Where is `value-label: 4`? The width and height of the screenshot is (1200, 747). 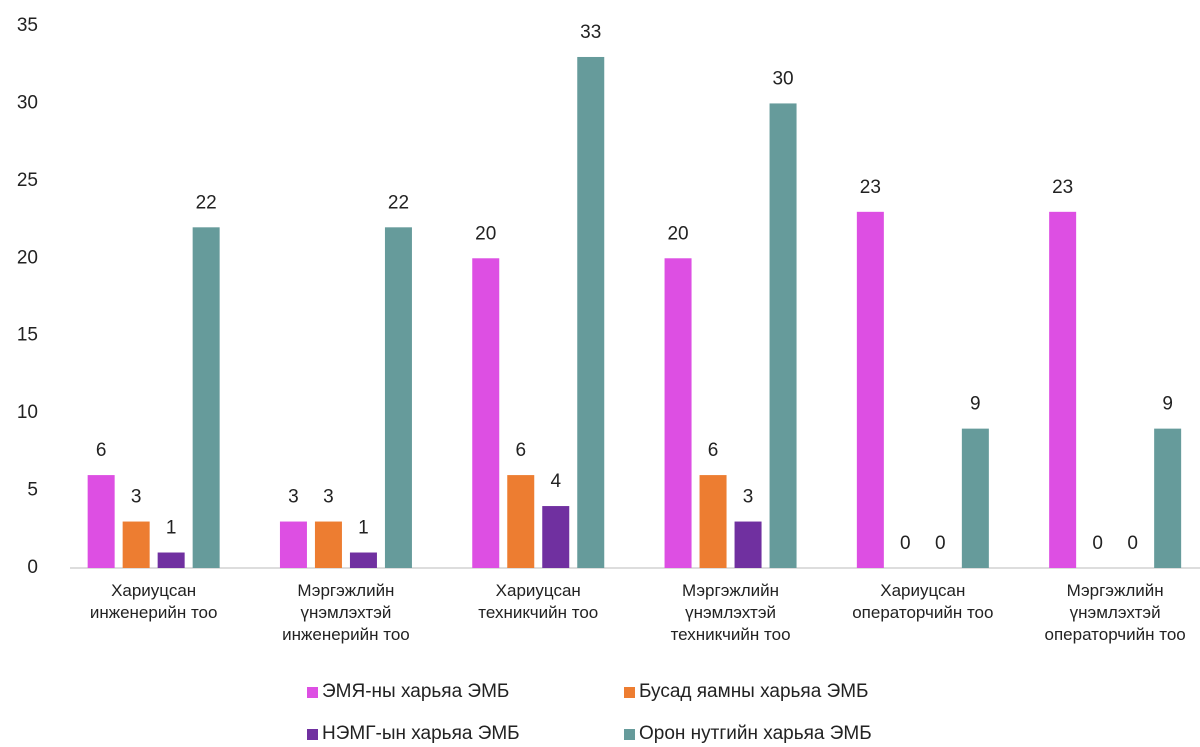 value-label: 4 is located at coordinates (555, 481).